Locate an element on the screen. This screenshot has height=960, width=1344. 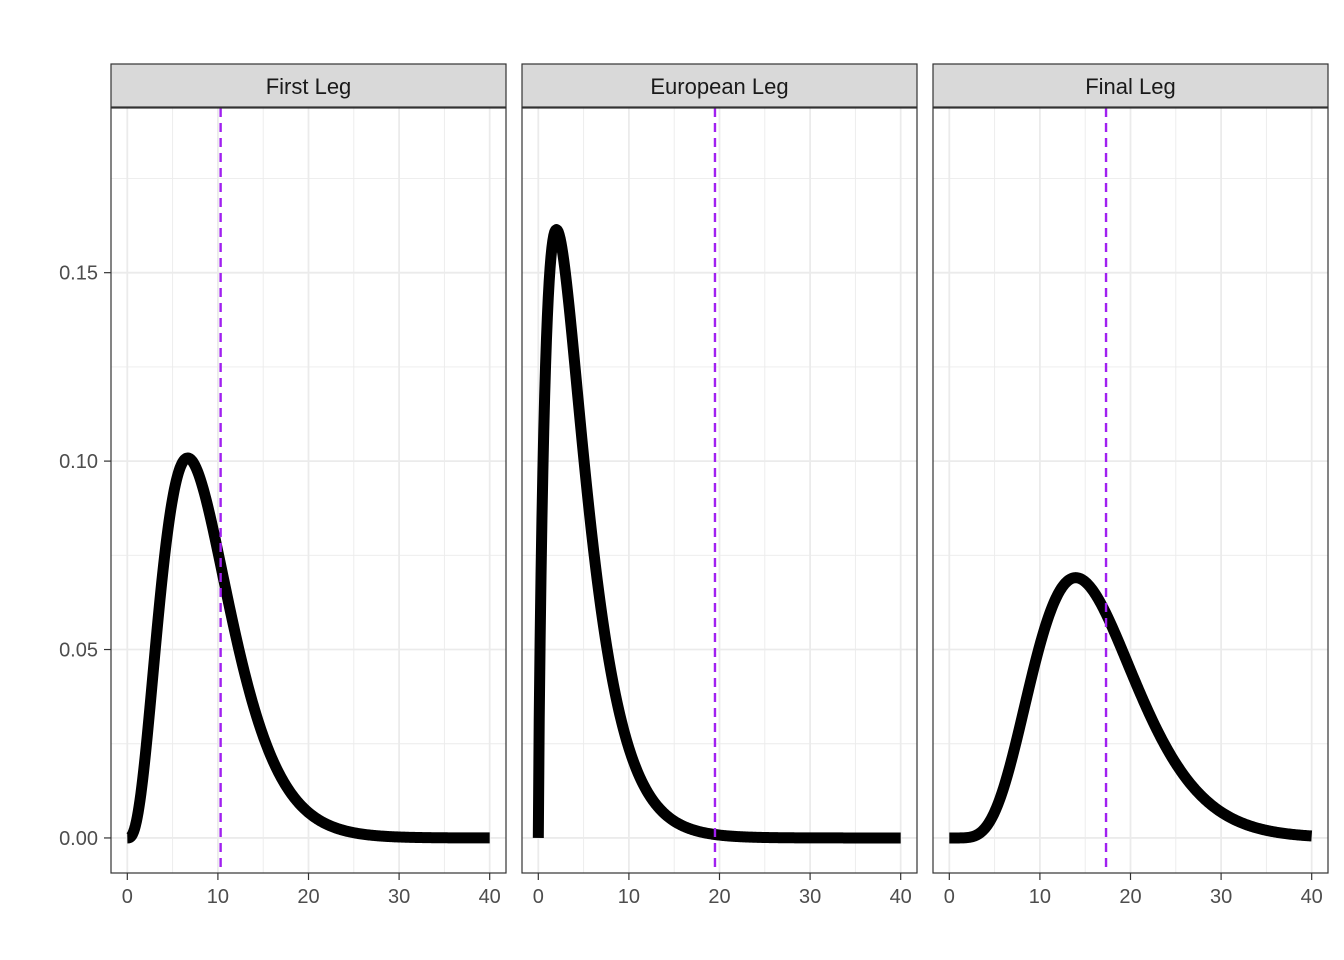
facet-panel-first-leg: First Leg is located at coordinates (308, 85).